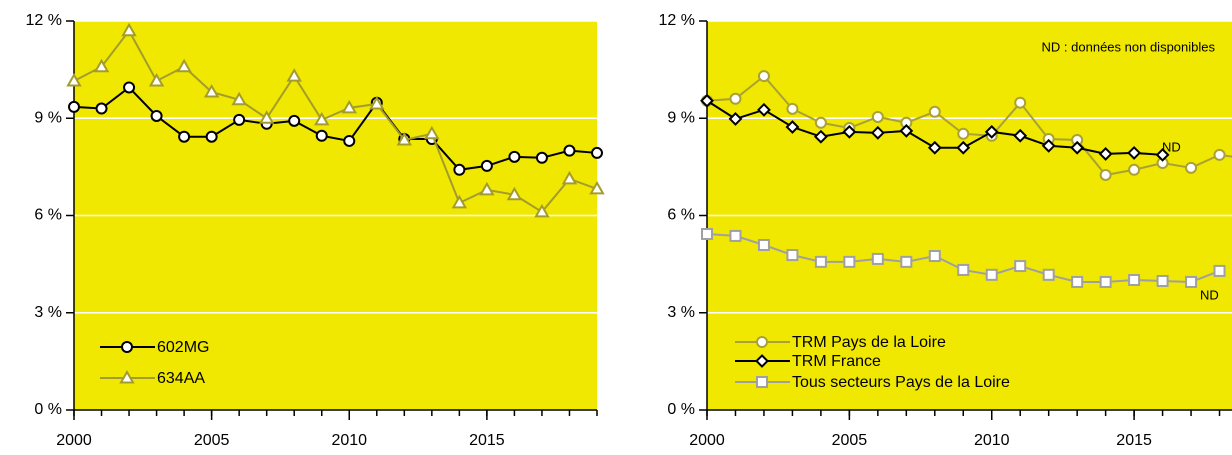 The image size is (1232, 455). Describe the element at coordinates (1129, 46) in the screenshot. I see `annotation: ND : données non disponibles` at that location.